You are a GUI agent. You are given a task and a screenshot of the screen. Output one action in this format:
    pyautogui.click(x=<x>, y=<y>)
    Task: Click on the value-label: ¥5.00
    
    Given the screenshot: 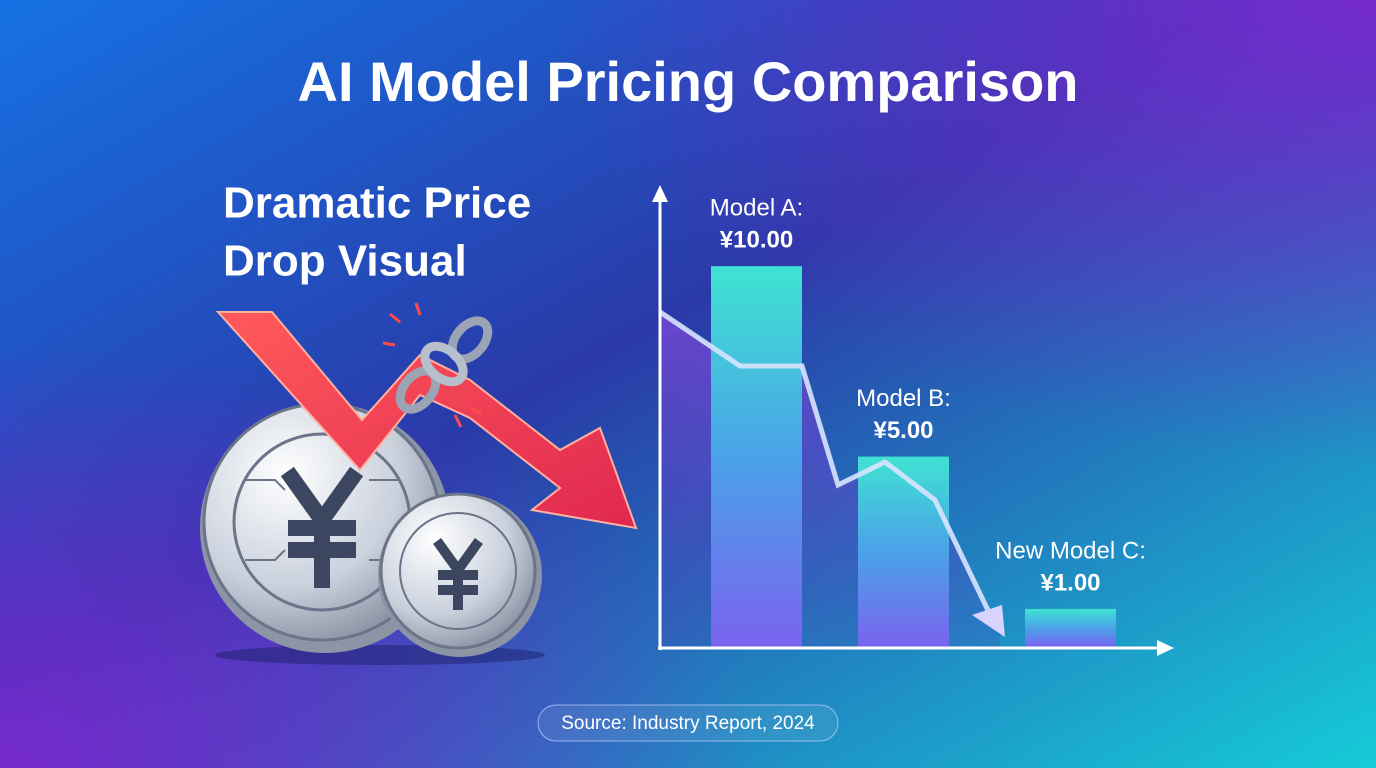 What is the action you would take?
    pyautogui.click(x=903, y=430)
    